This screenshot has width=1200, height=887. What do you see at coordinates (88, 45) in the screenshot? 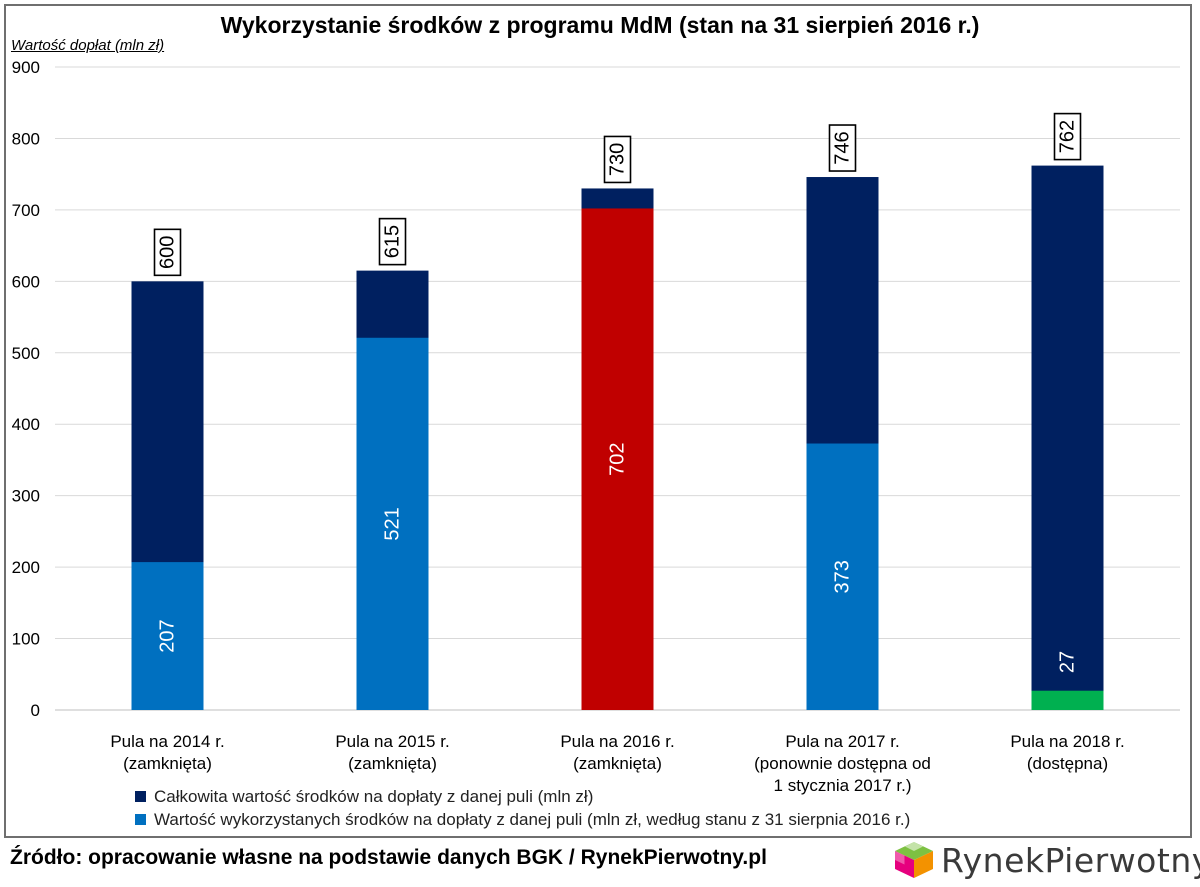
I see `y-axis-title: Wartość dopłat (mln zł)` at bounding box center [88, 45].